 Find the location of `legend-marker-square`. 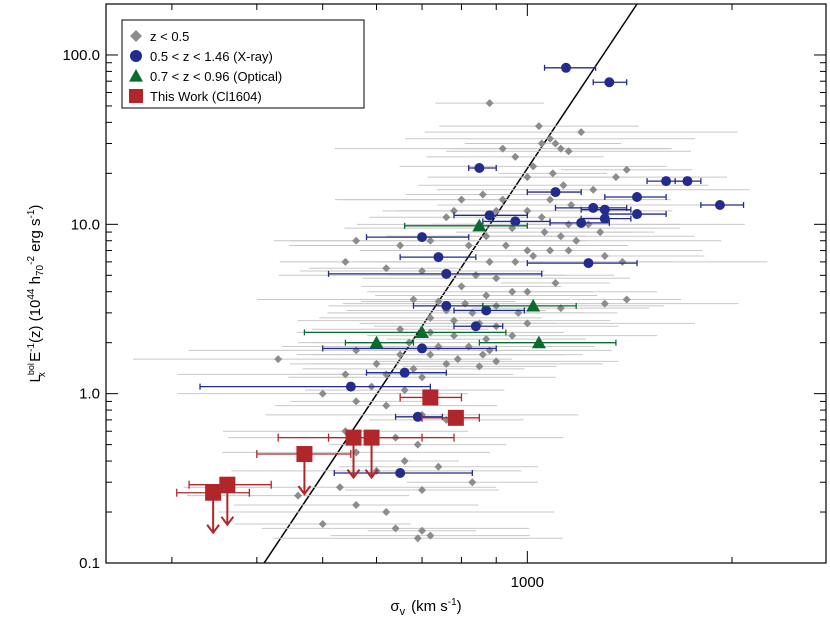

legend-marker-square is located at coordinates (136, 96).